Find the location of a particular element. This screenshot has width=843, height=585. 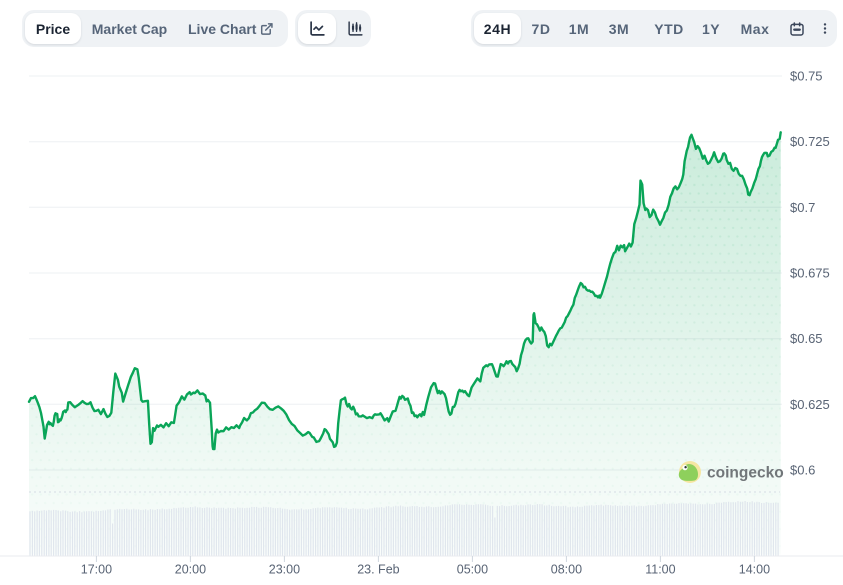

svg-text: $0.625 is located at coordinates (810, 404).